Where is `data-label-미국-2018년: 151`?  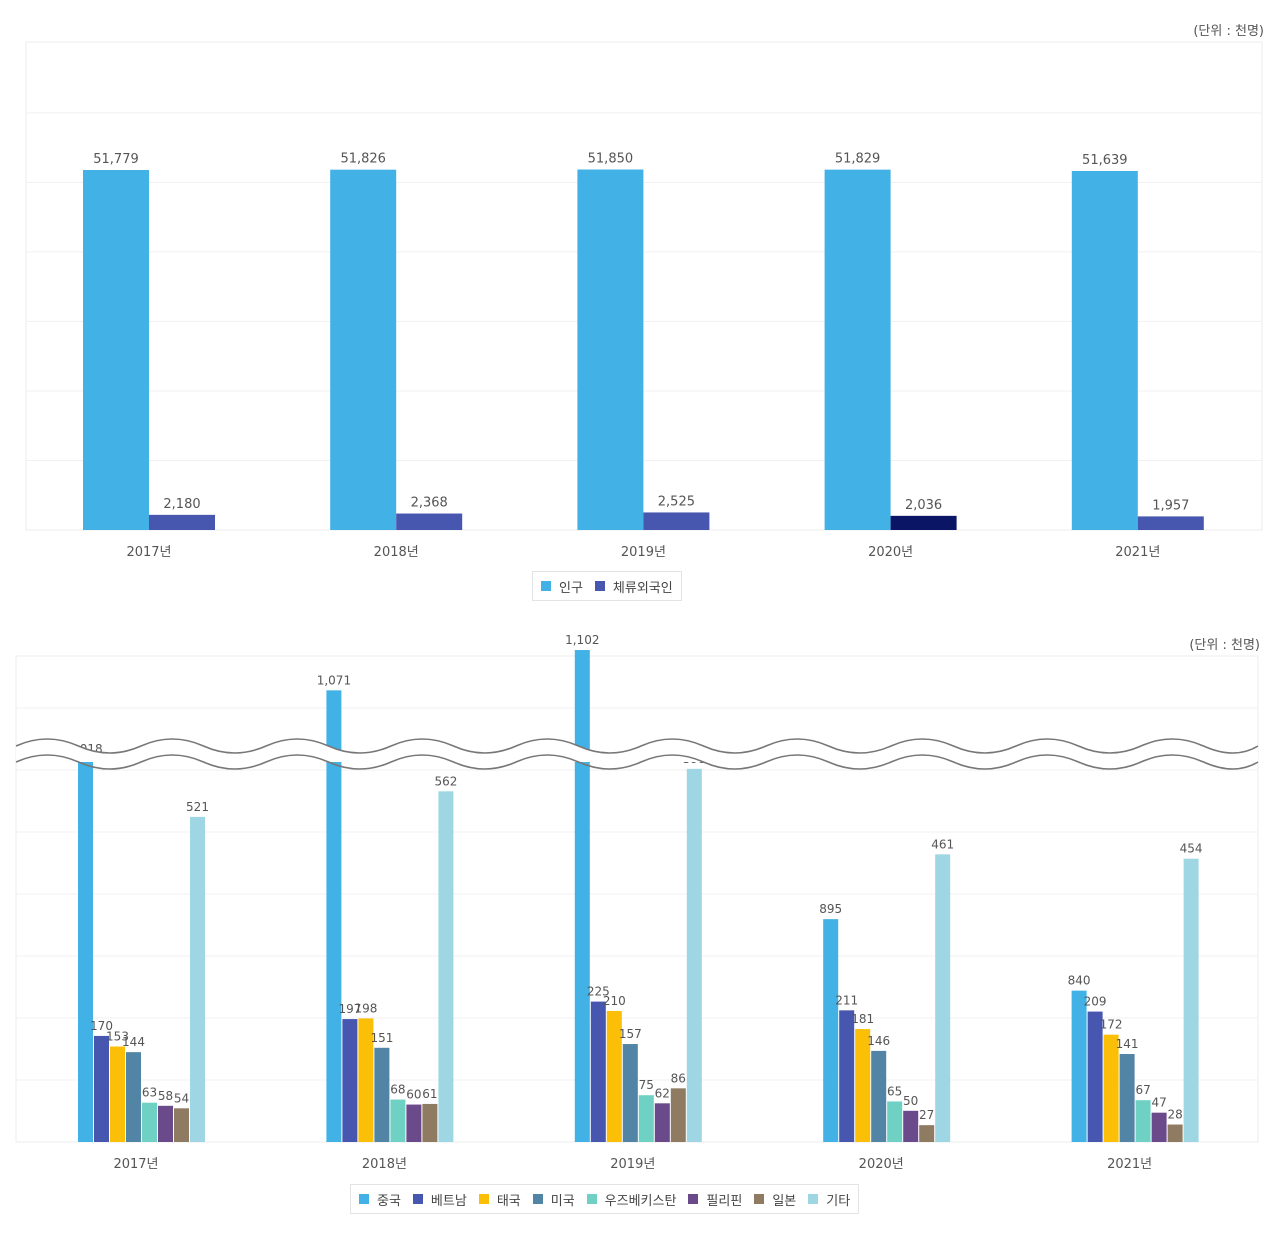 data-label-미국-2018년: 151 is located at coordinates (381, 1038).